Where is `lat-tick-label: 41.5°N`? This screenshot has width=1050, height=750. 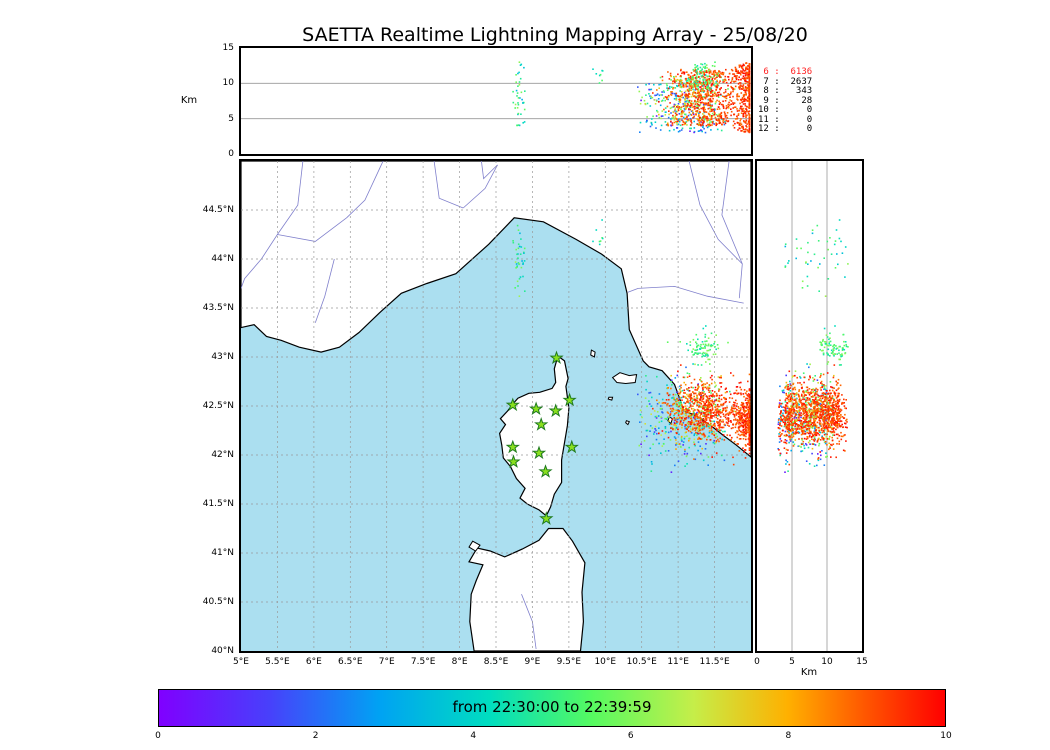 lat-tick-label: 41.5°N is located at coordinates (218, 504).